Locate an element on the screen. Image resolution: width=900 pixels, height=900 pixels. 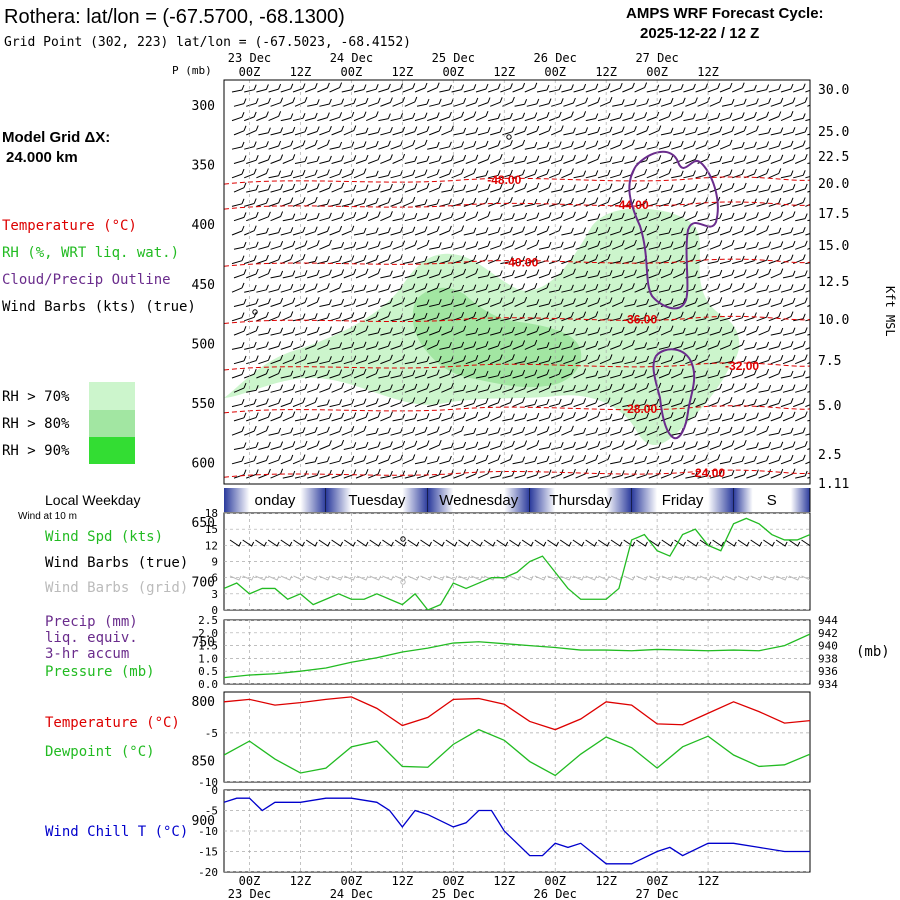
windchill-line is located at coordinates (517, 831).